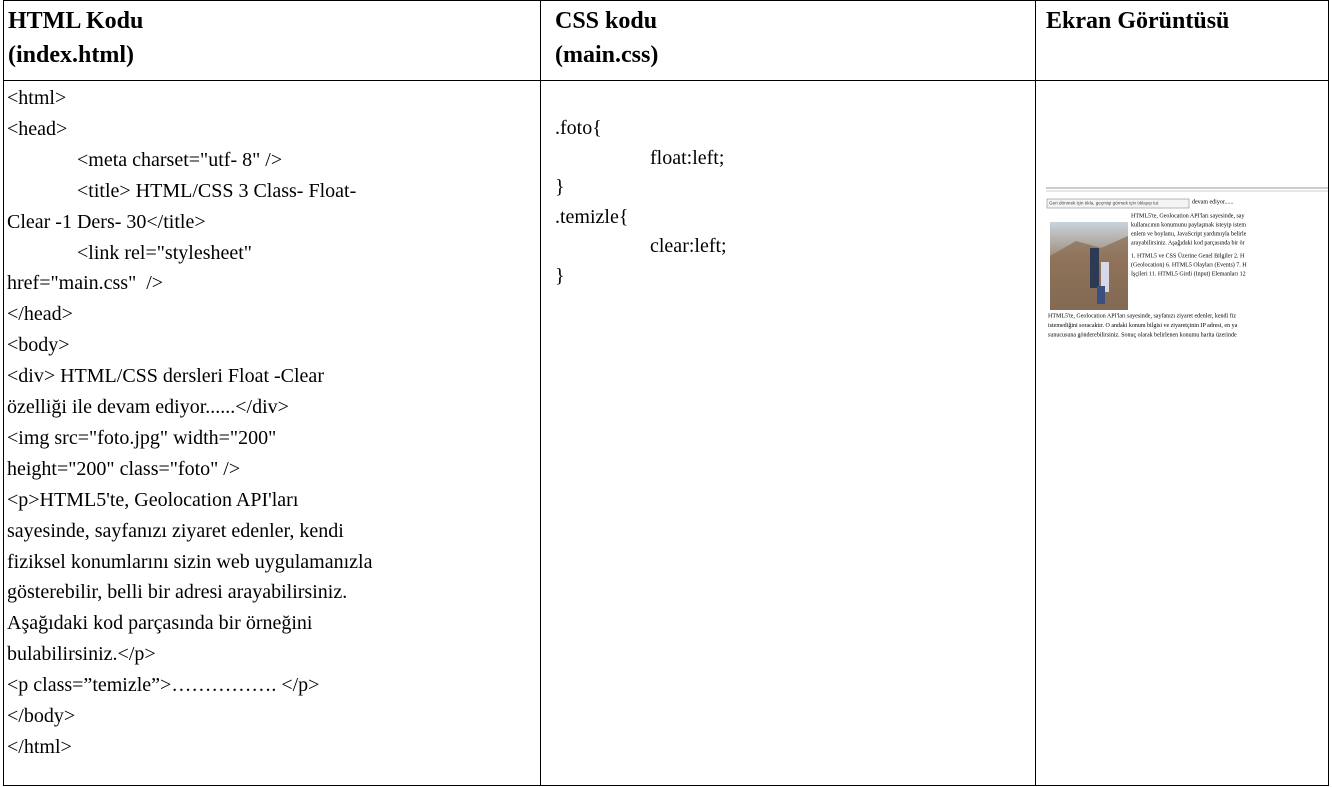  Describe the element at coordinates (578, 128) in the screenshot. I see `code-line: .foto{` at that location.